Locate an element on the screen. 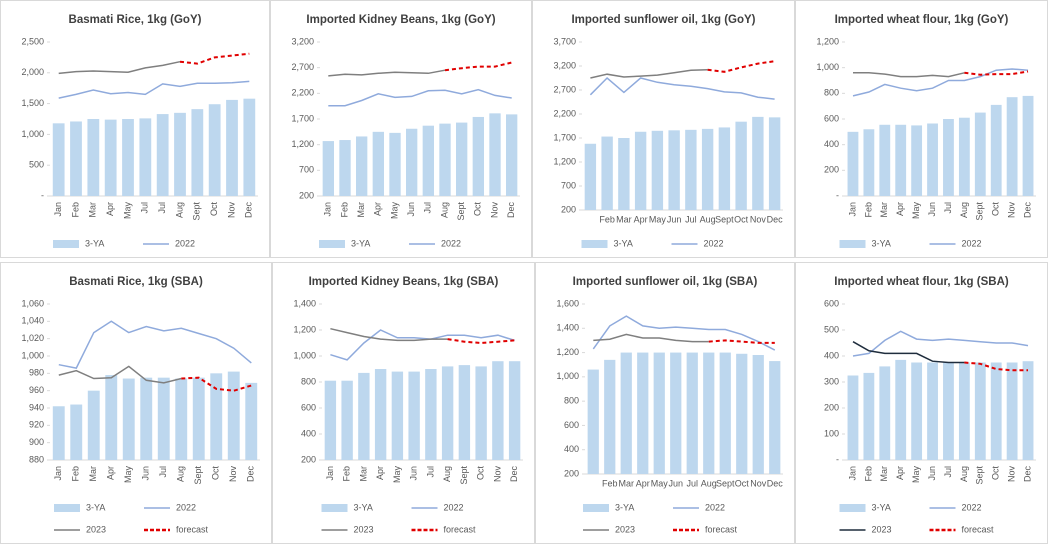 This screenshot has width=1048, height=544. y-tick-label: - is located at coordinates (42, 195).